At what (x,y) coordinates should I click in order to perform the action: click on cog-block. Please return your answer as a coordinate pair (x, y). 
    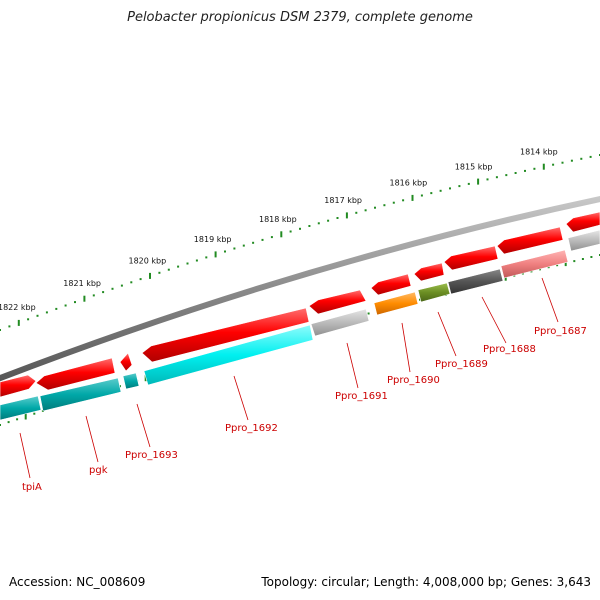
    Looking at the image, I should click on (583, 240).